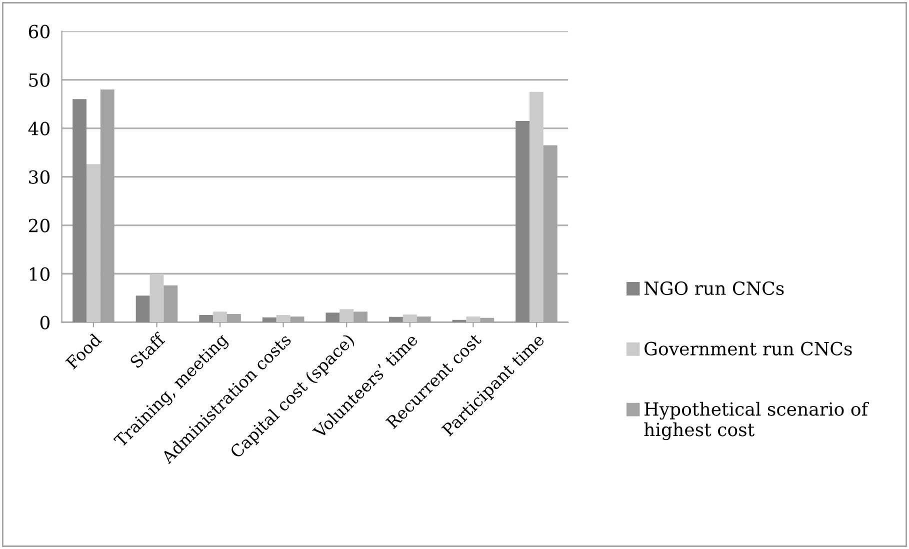 The width and height of the screenshot is (909, 549). I want to click on y-tick-label: 50, so click(39, 80).